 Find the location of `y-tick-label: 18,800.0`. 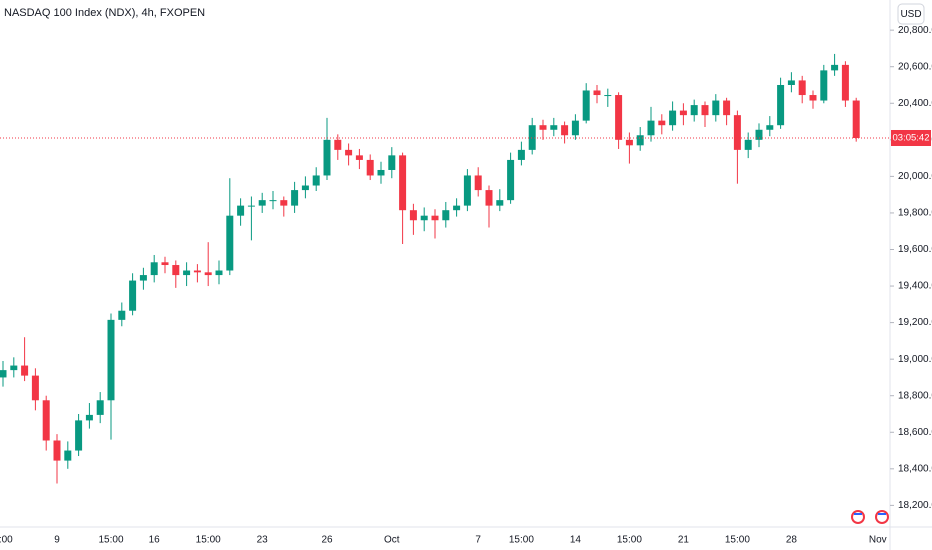

y-tick-label: 18,800.0 is located at coordinates (915, 395).